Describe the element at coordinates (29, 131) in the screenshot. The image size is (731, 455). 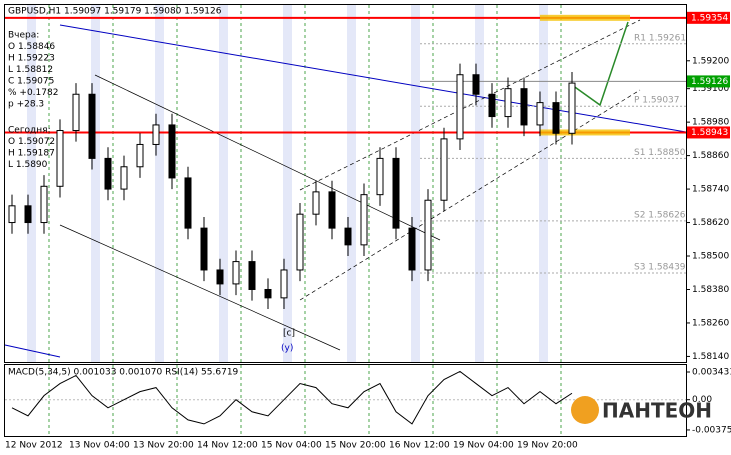
I see `info-text: Сегодня:` at that location.